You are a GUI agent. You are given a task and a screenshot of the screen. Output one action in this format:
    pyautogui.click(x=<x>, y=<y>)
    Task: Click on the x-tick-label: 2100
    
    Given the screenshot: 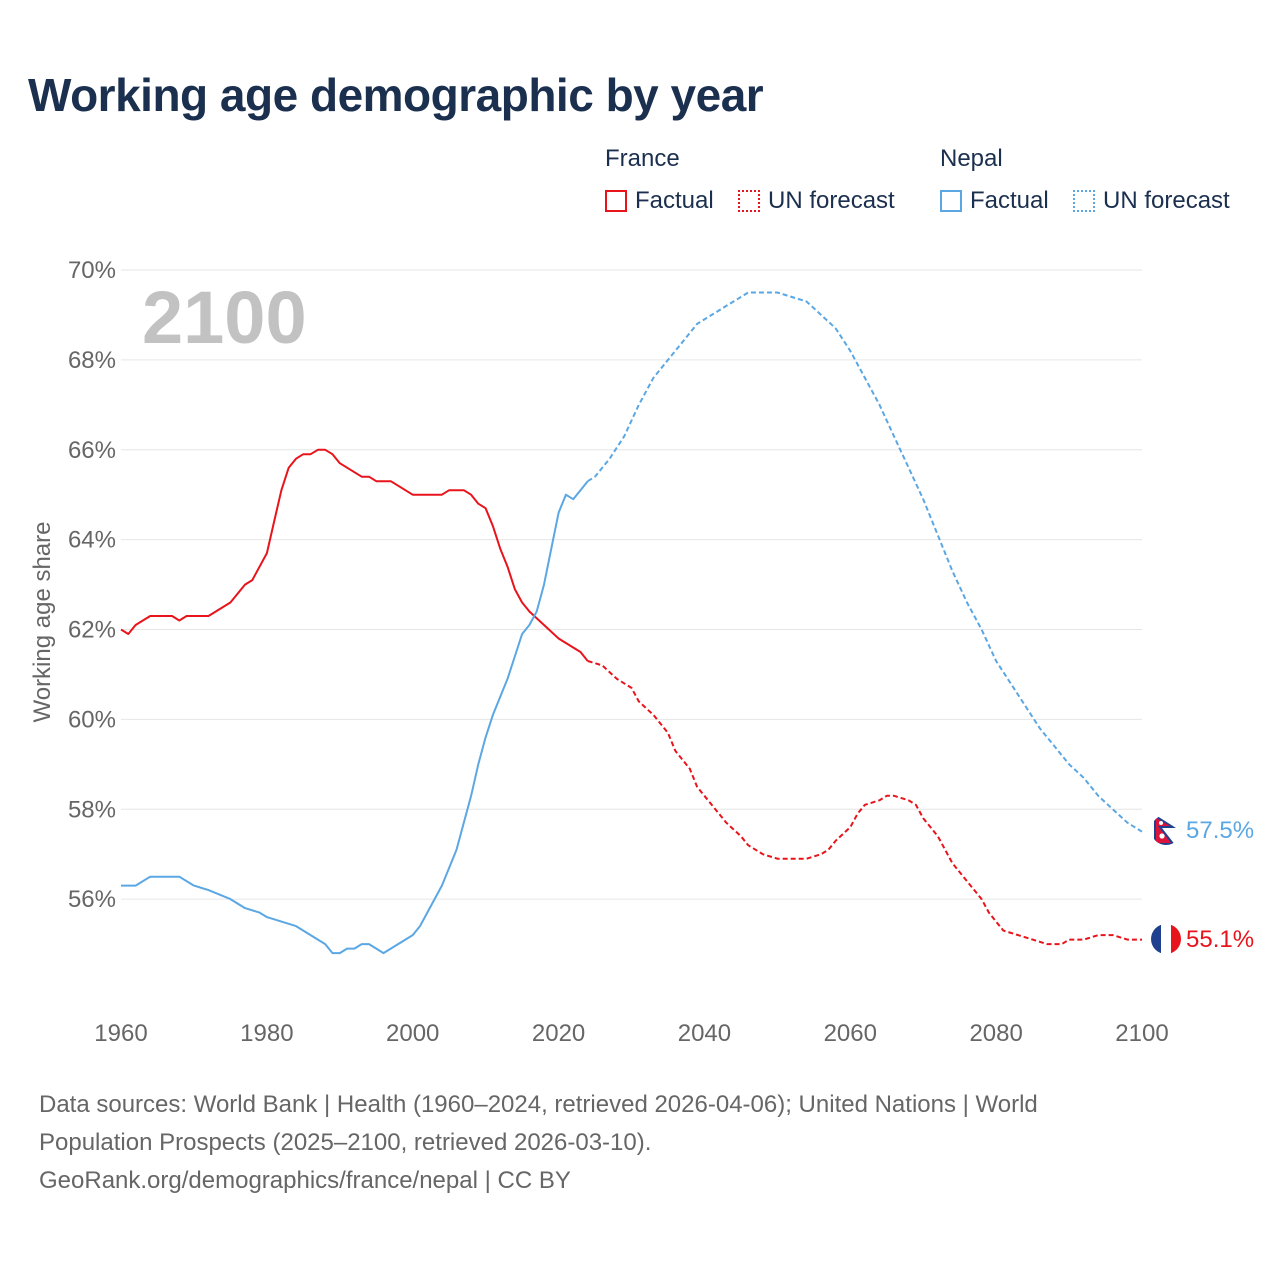 What is the action you would take?
    pyautogui.click(x=1141, y=1033)
    